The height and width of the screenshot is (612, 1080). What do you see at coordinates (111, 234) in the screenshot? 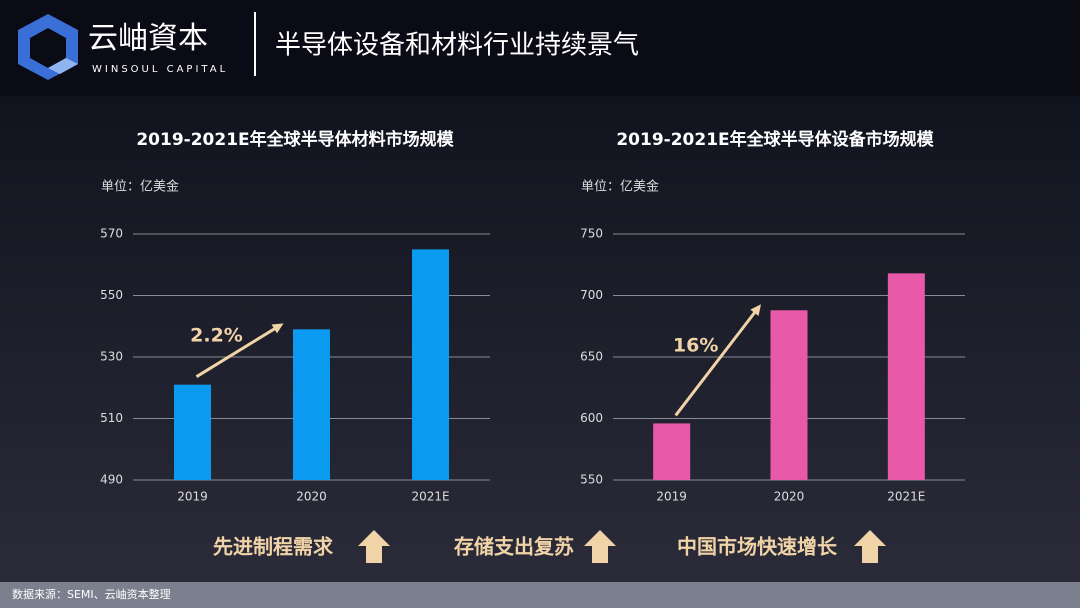
I see `y-tick-label: 570` at bounding box center [111, 234].